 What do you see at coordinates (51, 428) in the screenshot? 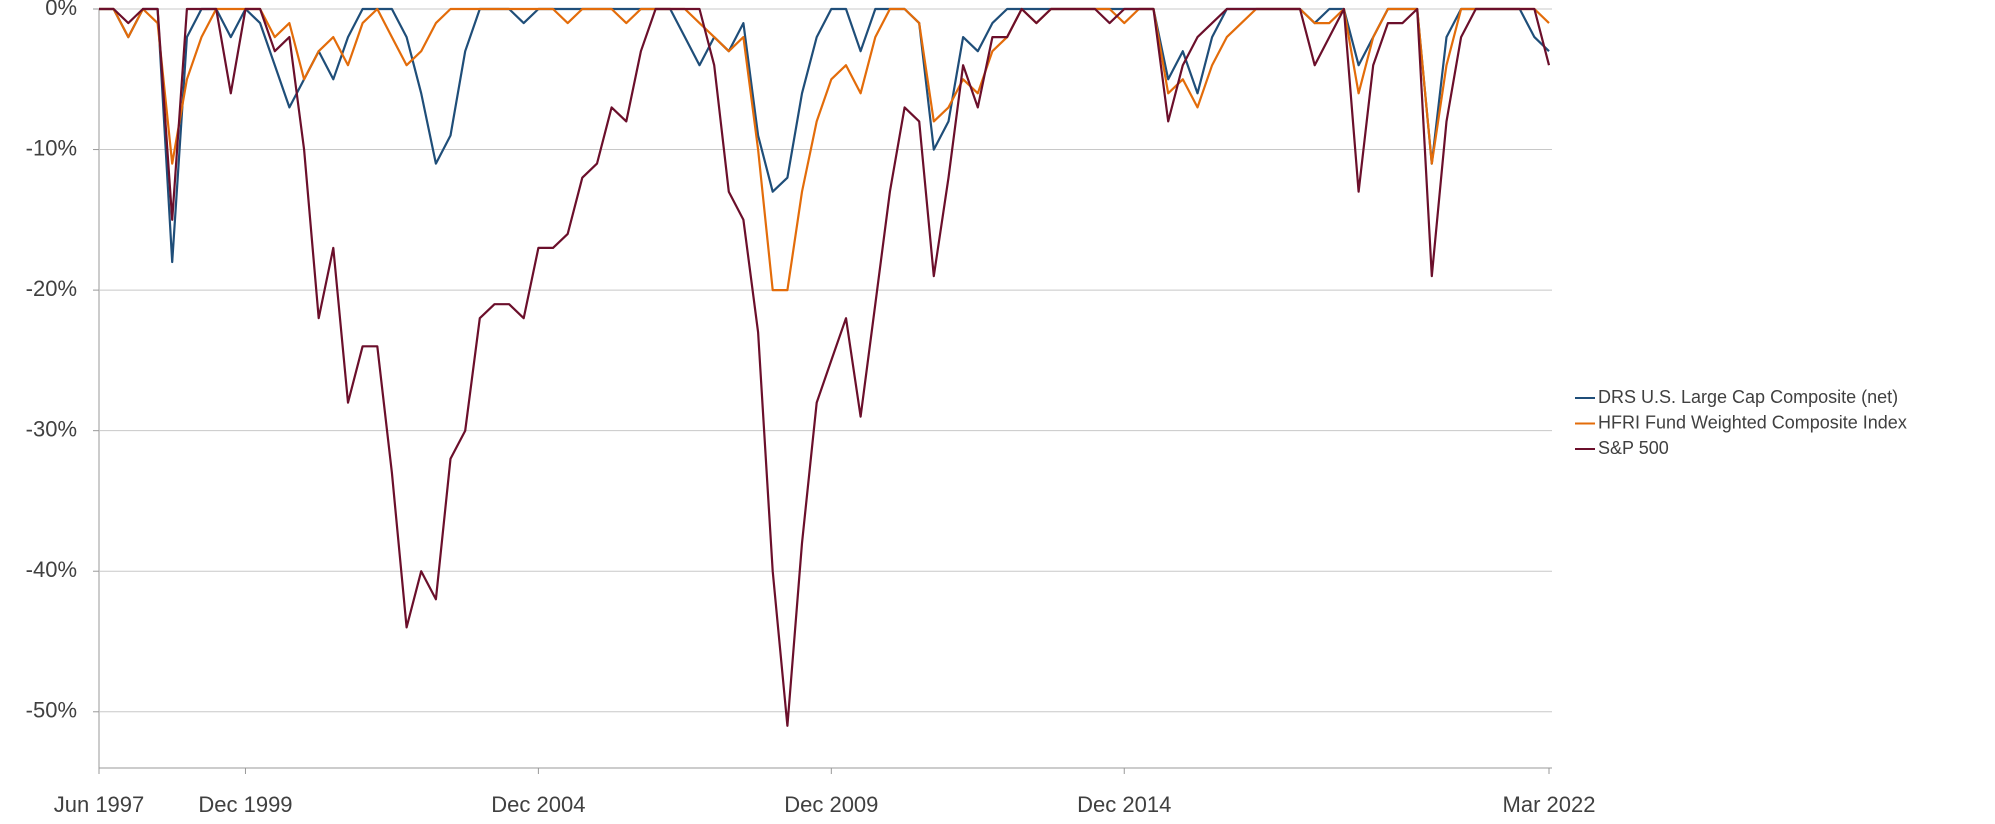
I see `y-tick-label: -30%` at bounding box center [51, 428].